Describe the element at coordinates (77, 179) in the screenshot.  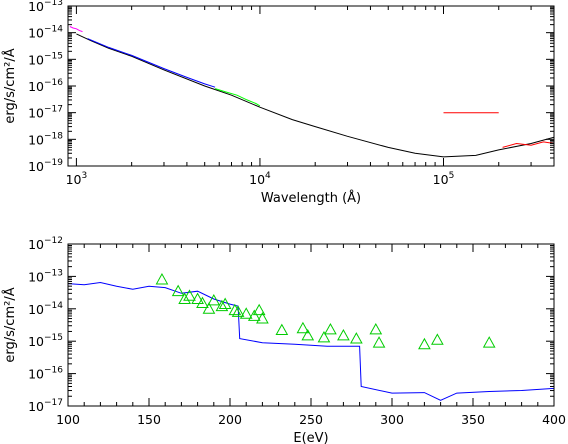
I see `x-tick-label: 103` at that location.